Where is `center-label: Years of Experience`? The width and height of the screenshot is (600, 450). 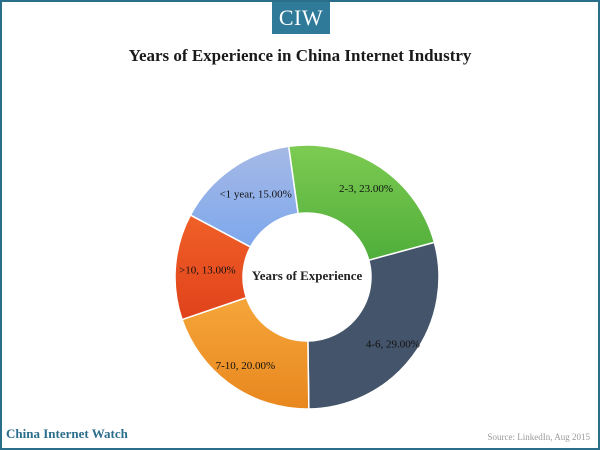 center-label: Years of Experience is located at coordinates (307, 275).